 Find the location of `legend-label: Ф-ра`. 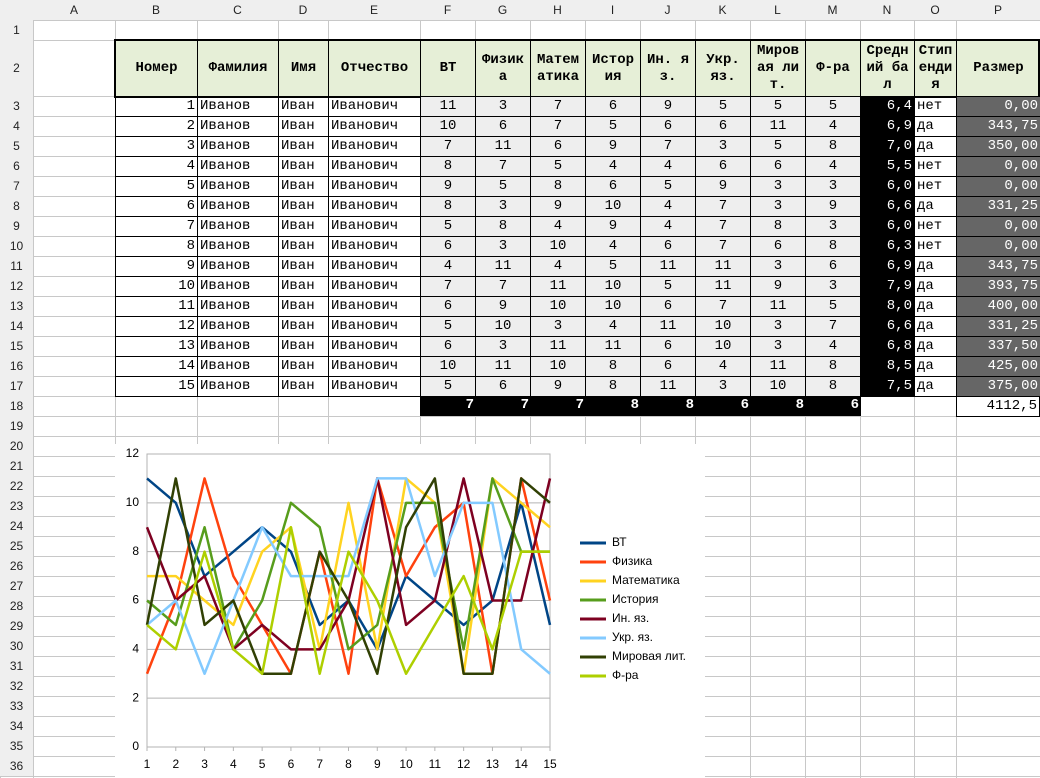

legend-label: Ф-ра is located at coordinates (625, 675).